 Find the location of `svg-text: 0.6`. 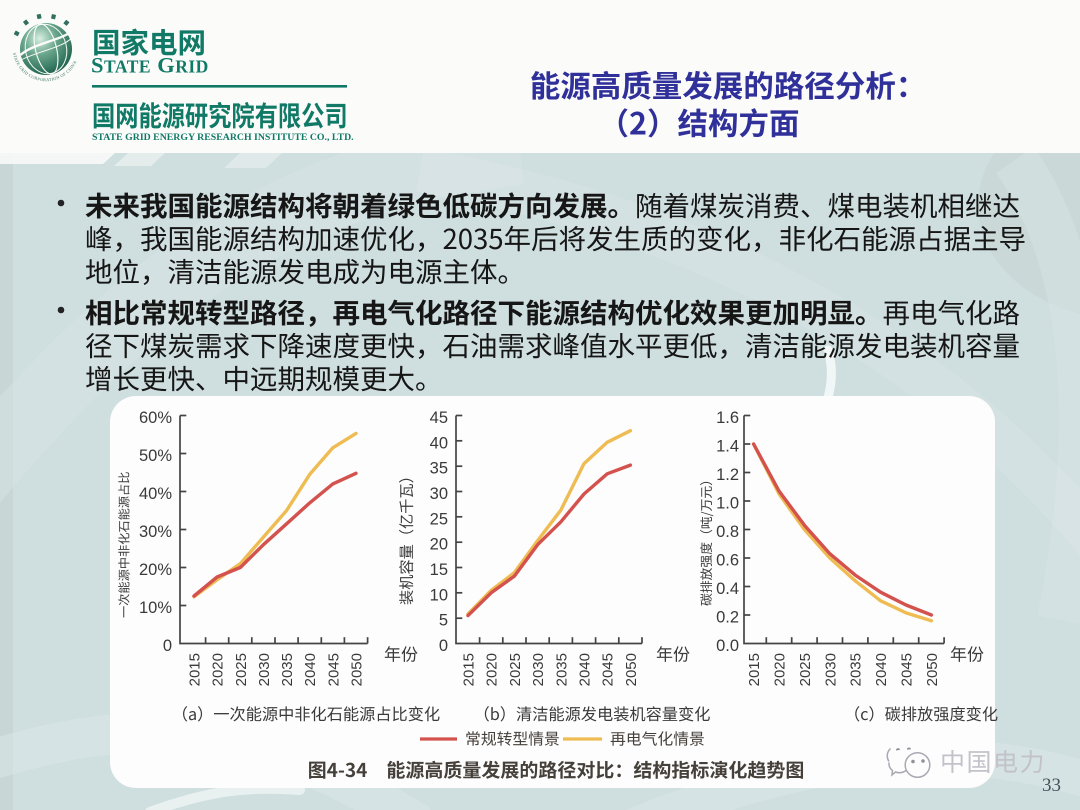

svg-text: 0.6 is located at coordinates (727, 561).